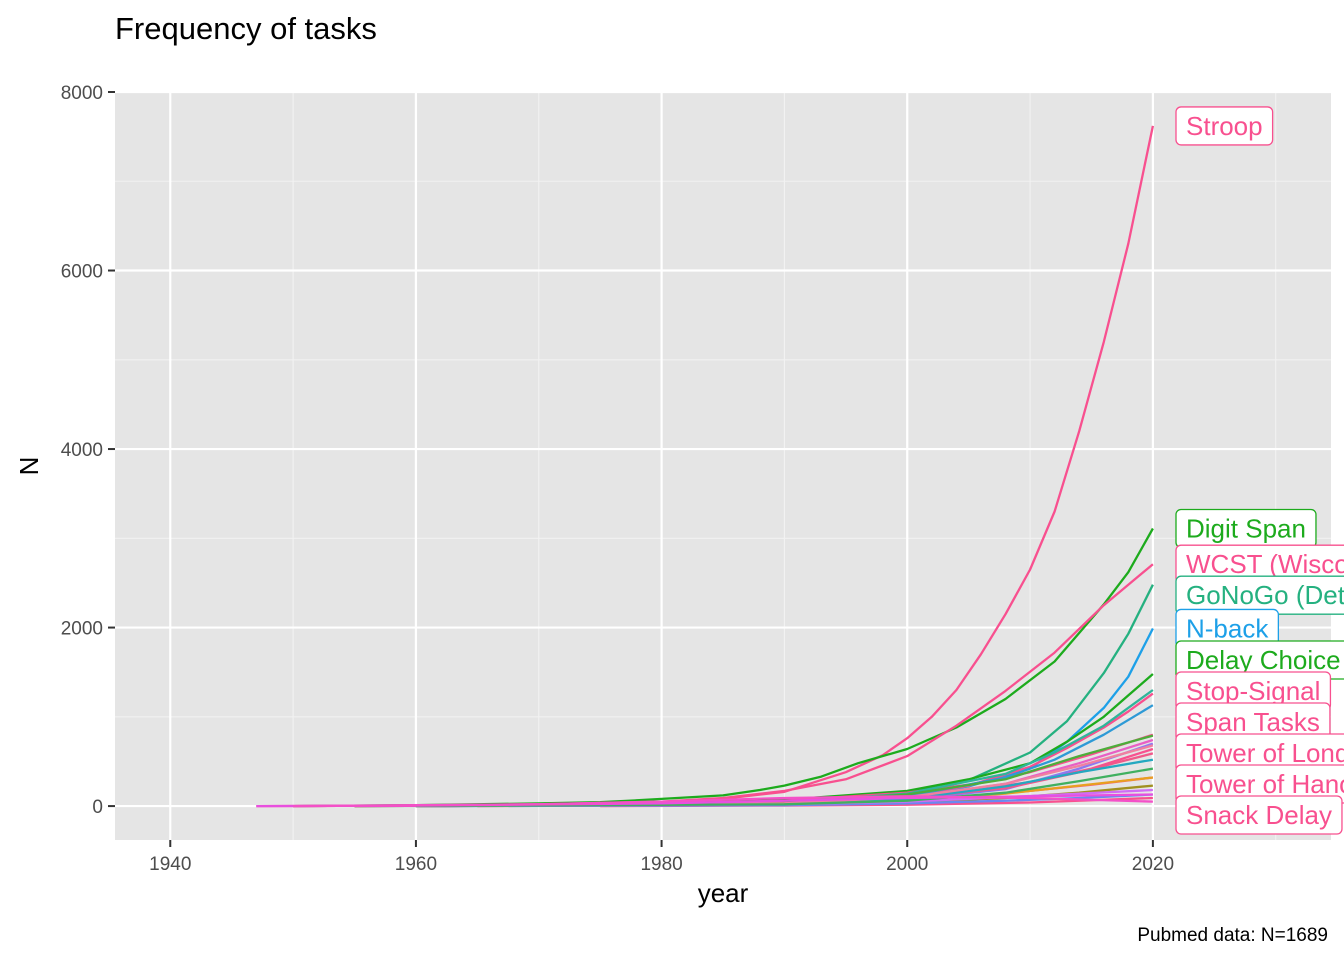  I want to click on x-tick-label: 1940, so click(170, 864).